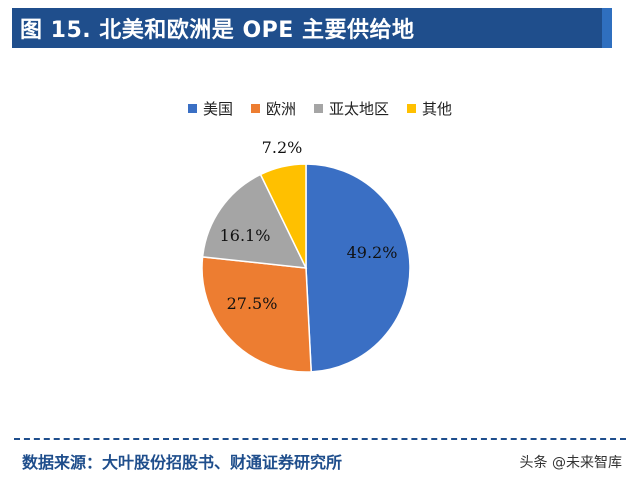  What do you see at coordinates (437, 109) in the screenshot?
I see `legend-label-other: 其他` at bounding box center [437, 109].